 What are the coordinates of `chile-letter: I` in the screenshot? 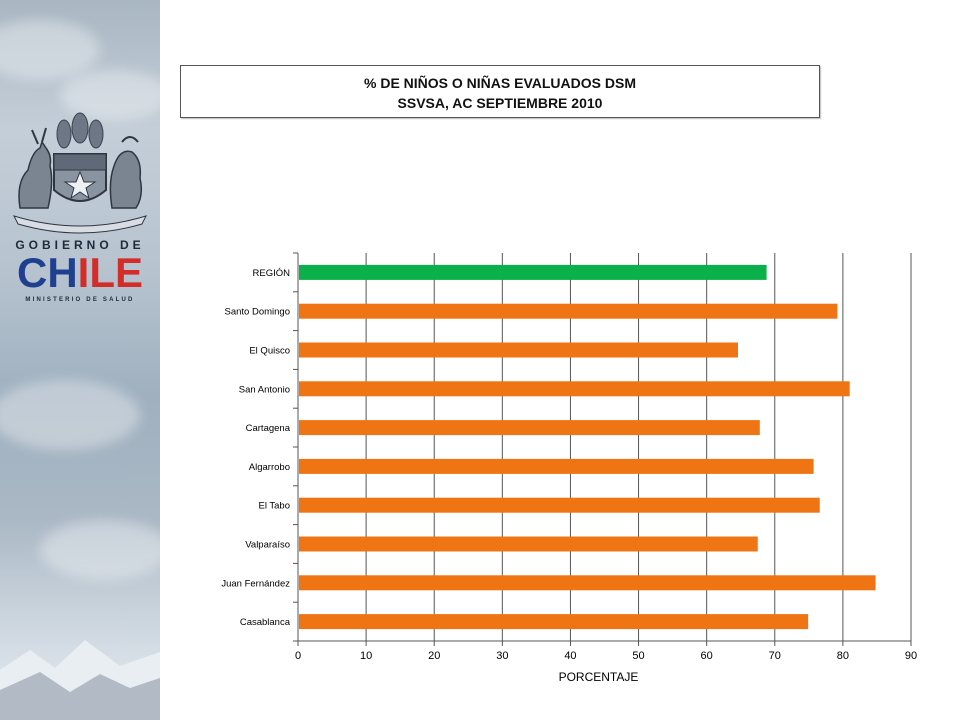 It's located at (83, 272).